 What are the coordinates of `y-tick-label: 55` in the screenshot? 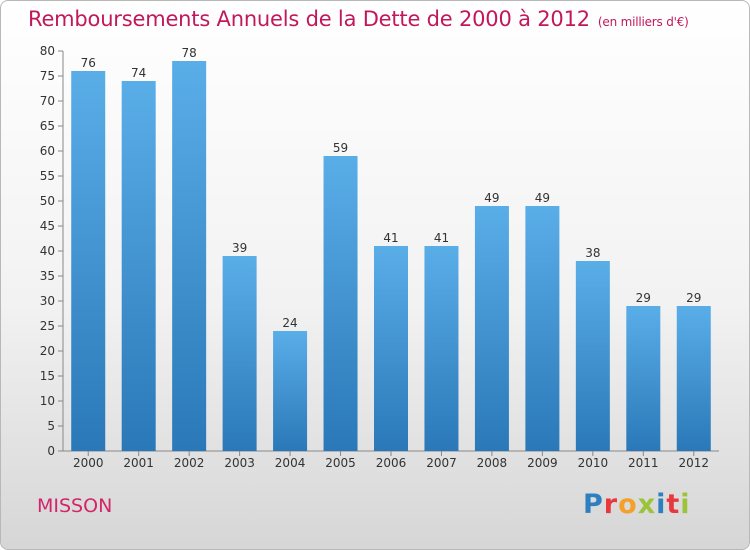 It's located at (47, 176).